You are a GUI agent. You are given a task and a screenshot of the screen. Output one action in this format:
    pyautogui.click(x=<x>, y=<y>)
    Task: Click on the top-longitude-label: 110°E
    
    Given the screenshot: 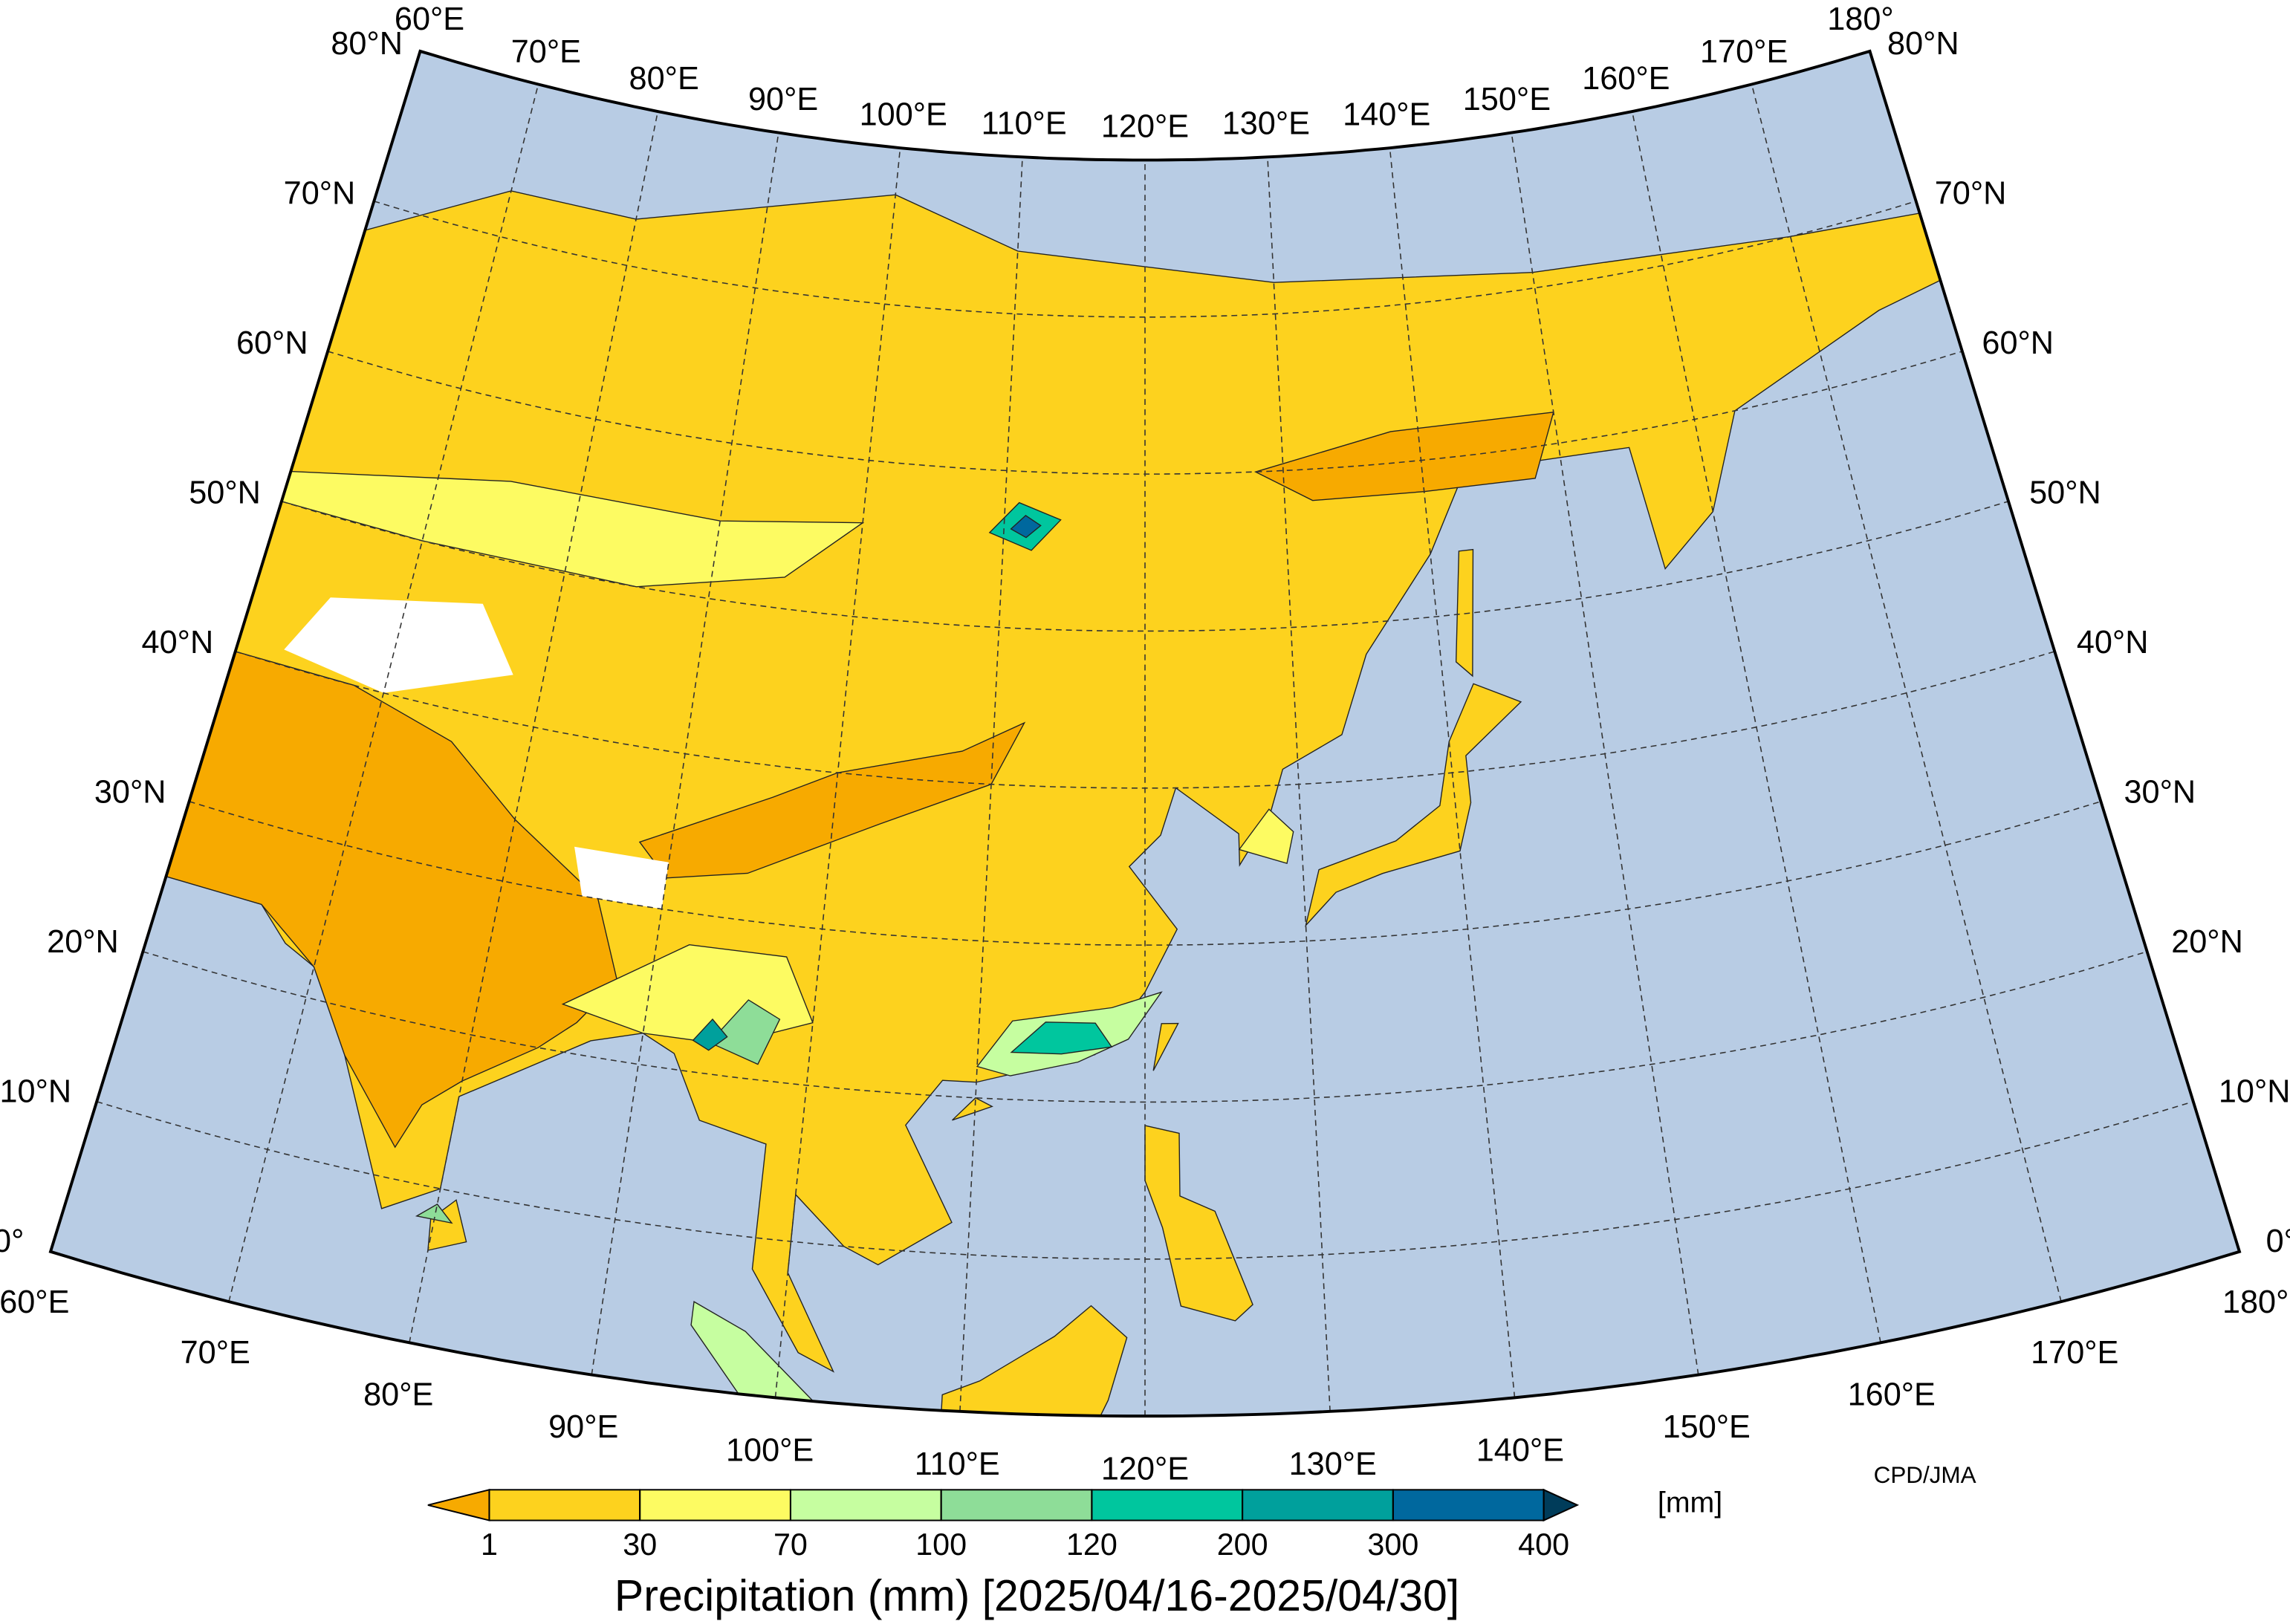 What is the action you would take?
    pyautogui.click(x=1024, y=124)
    